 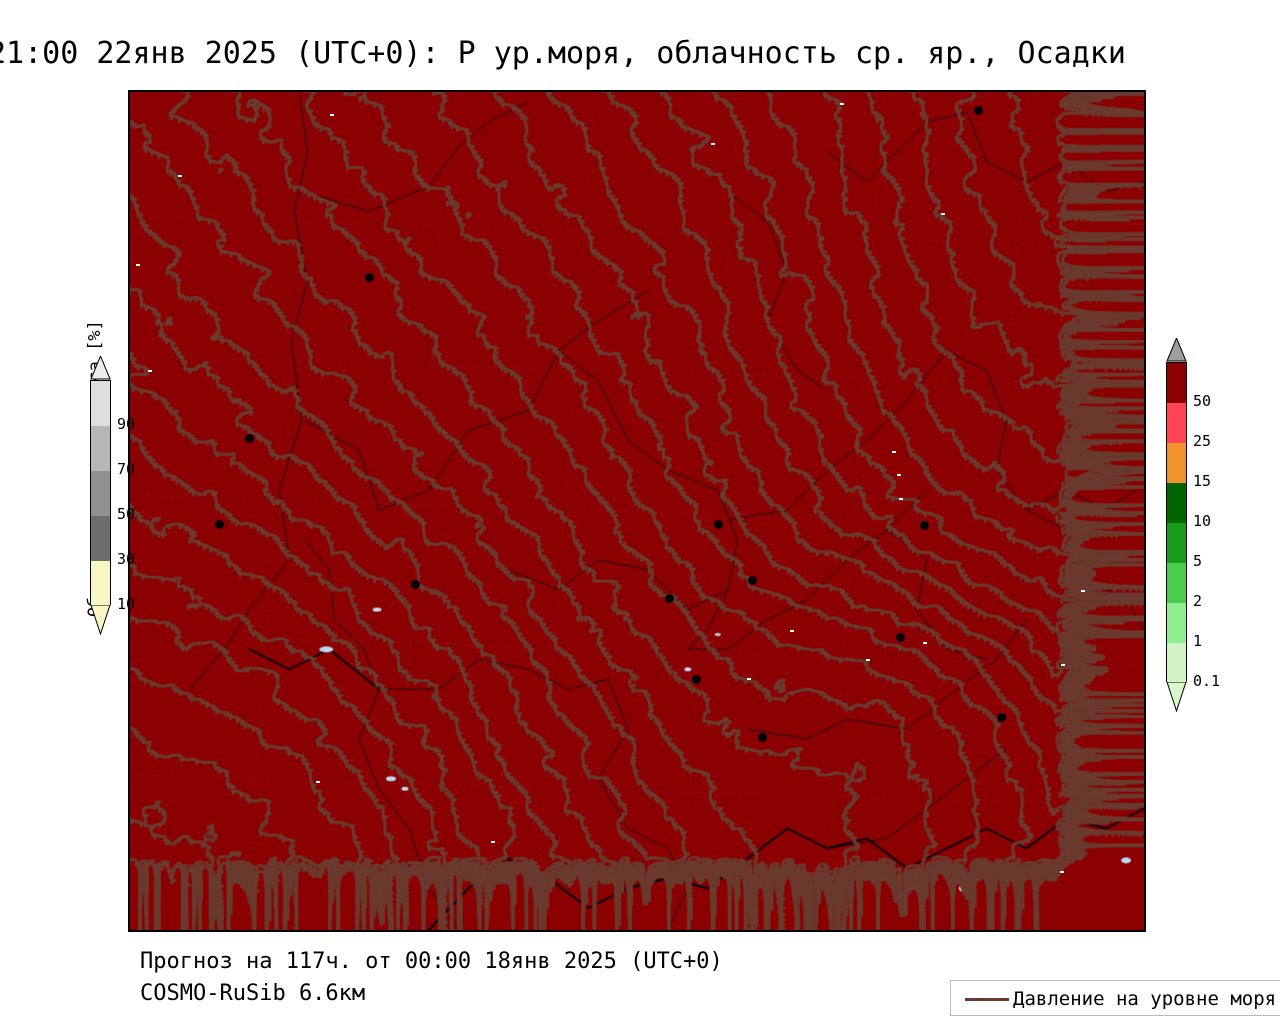 I want to click on colorbar-tick-label: 15, so click(x=1202, y=481).